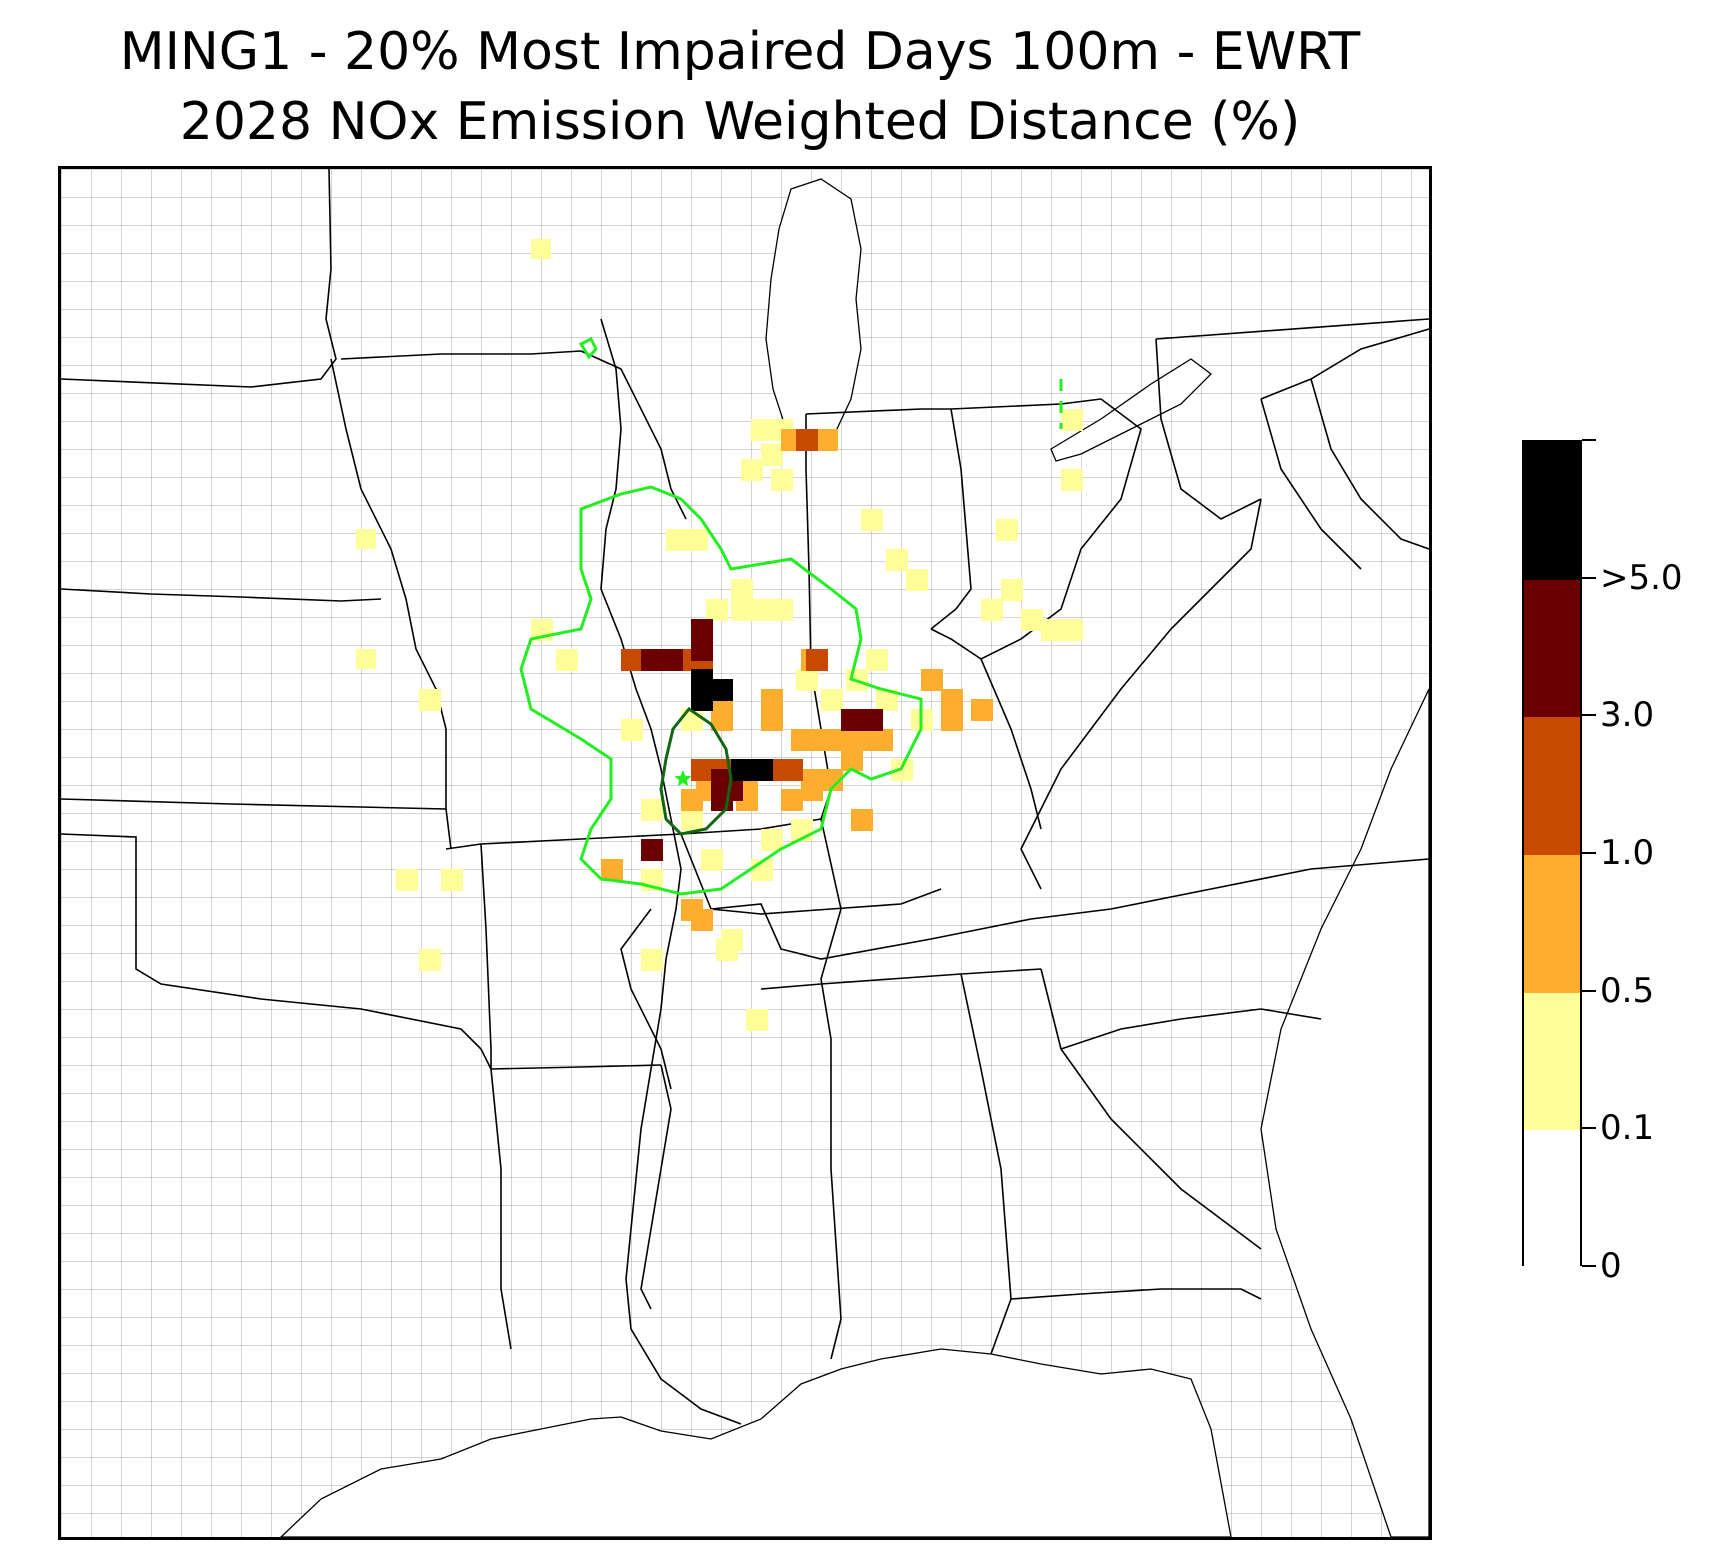 The width and height of the screenshot is (1711, 1558). What do you see at coordinates (683, 778) in the screenshot?
I see `star-icon` at bounding box center [683, 778].